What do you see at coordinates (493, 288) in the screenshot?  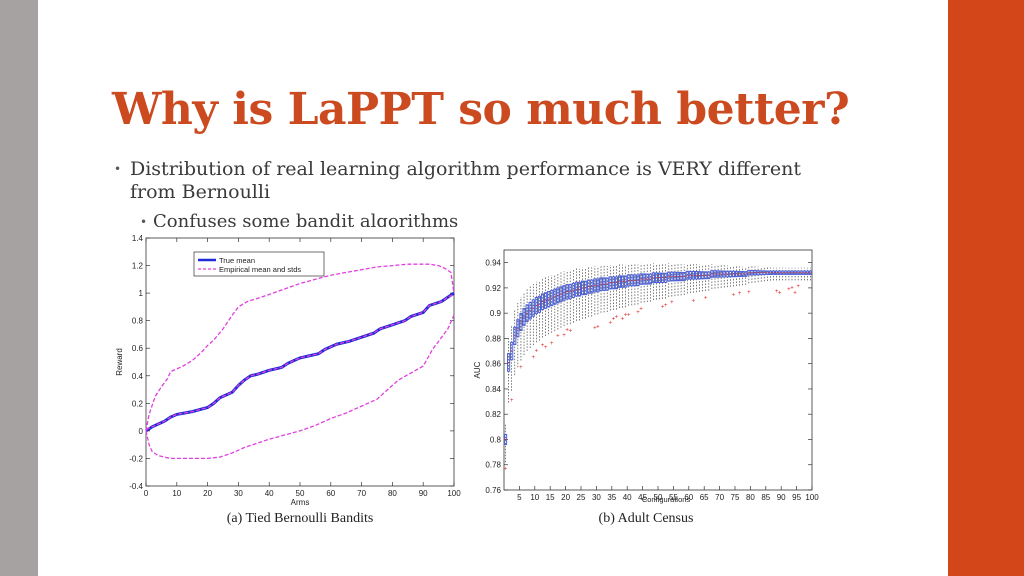 I see `y-tick-label: 0.92` at bounding box center [493, 288].